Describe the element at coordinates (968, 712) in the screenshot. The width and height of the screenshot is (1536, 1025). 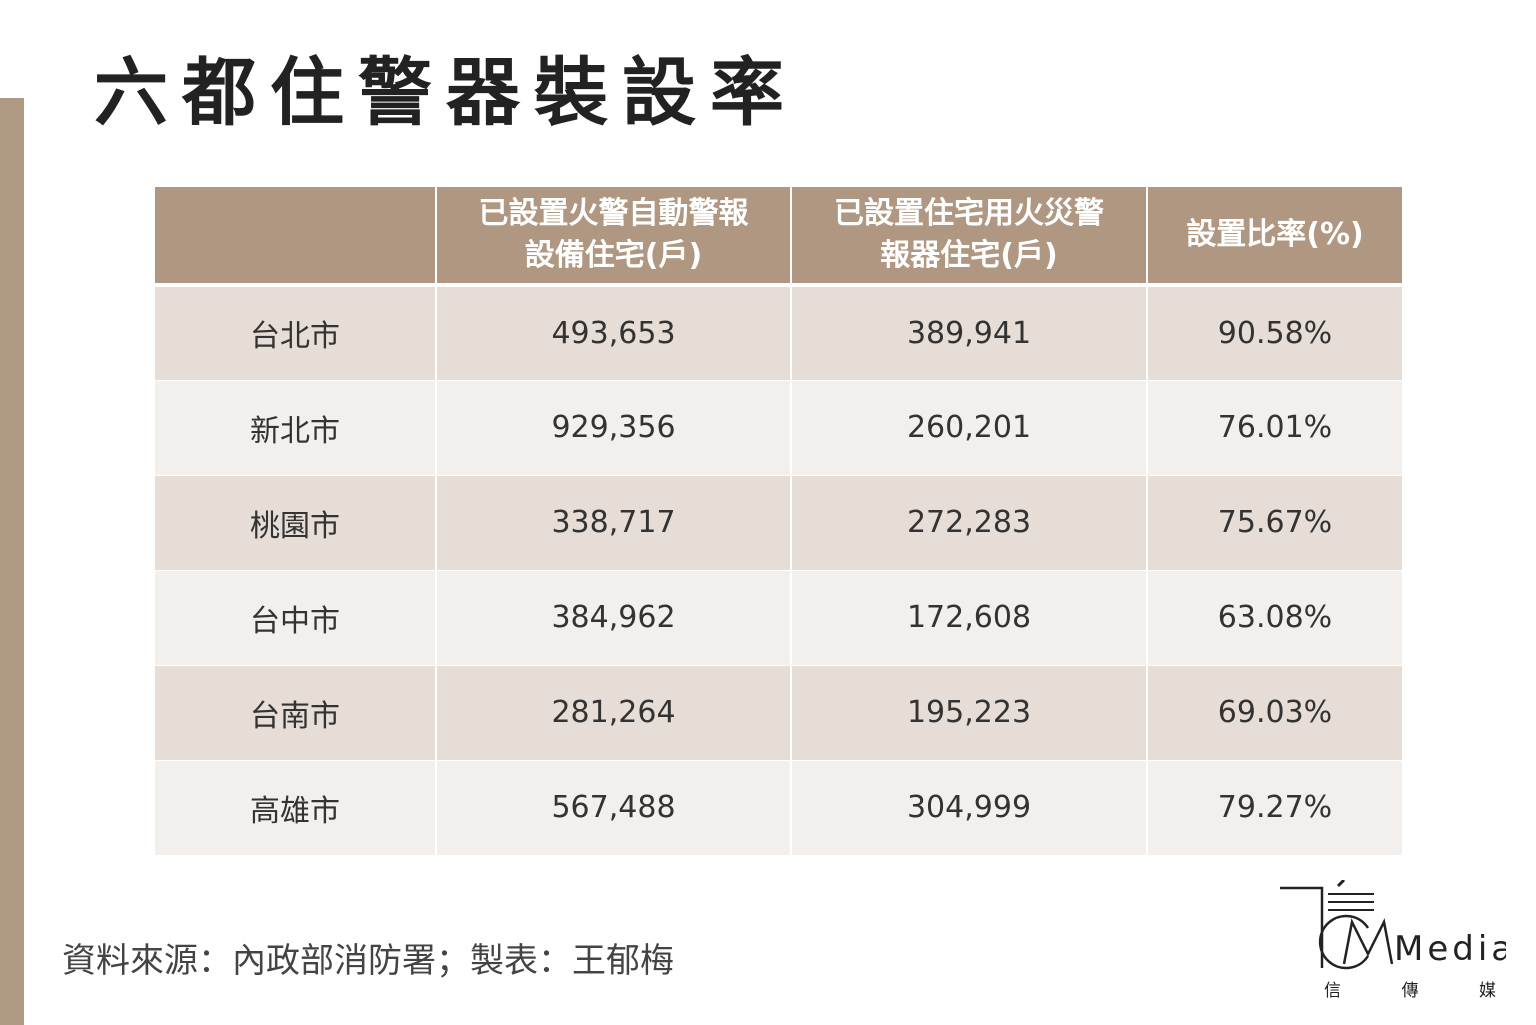
I see `residential-alarm-cell: 195,223` at that location.